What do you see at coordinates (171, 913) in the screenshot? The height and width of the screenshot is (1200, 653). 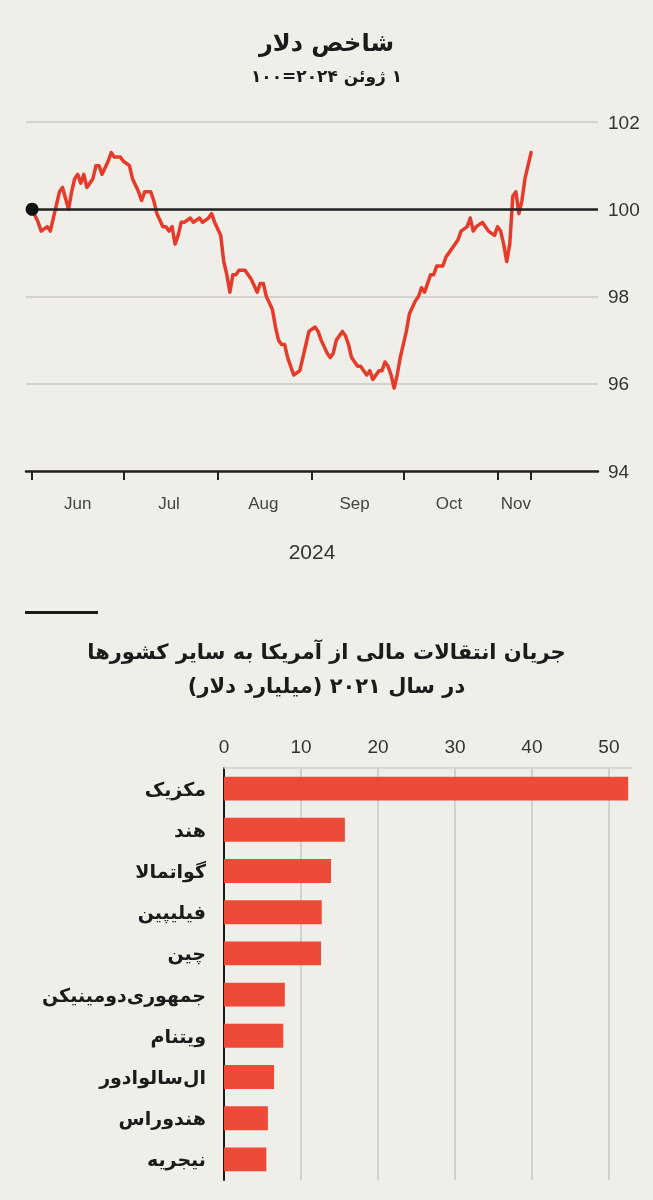 I see `y-tick-label: فیلیپین` at bounding box center [171, 913].